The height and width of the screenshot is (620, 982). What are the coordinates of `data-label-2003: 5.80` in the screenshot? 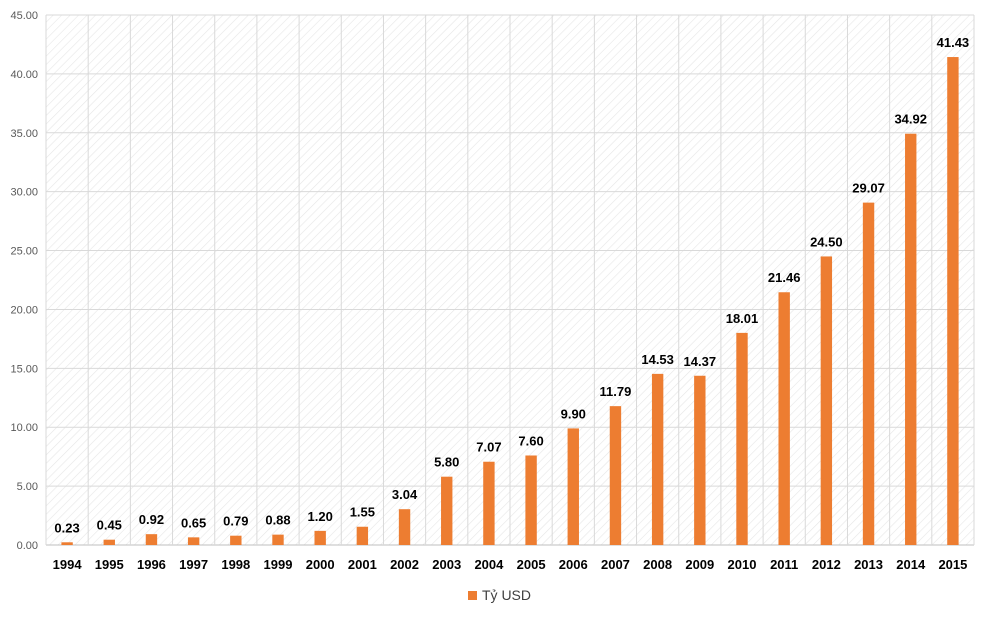 It's located at (446, 462).